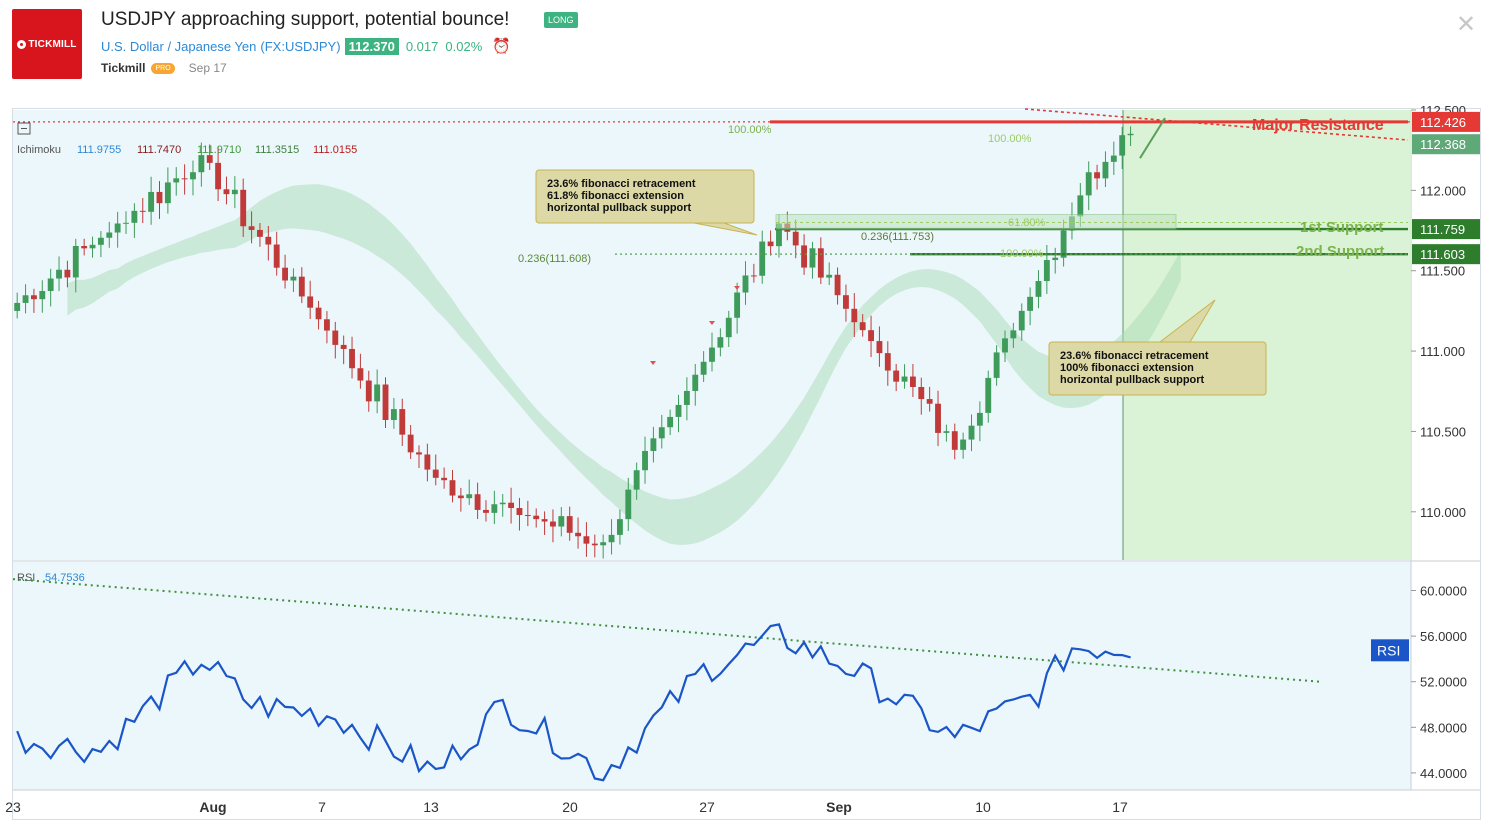 The height and width of the screenshot is (831, 1500). I want to click on symbol-code-link: (FX:USDJPY), so click(300, 46).